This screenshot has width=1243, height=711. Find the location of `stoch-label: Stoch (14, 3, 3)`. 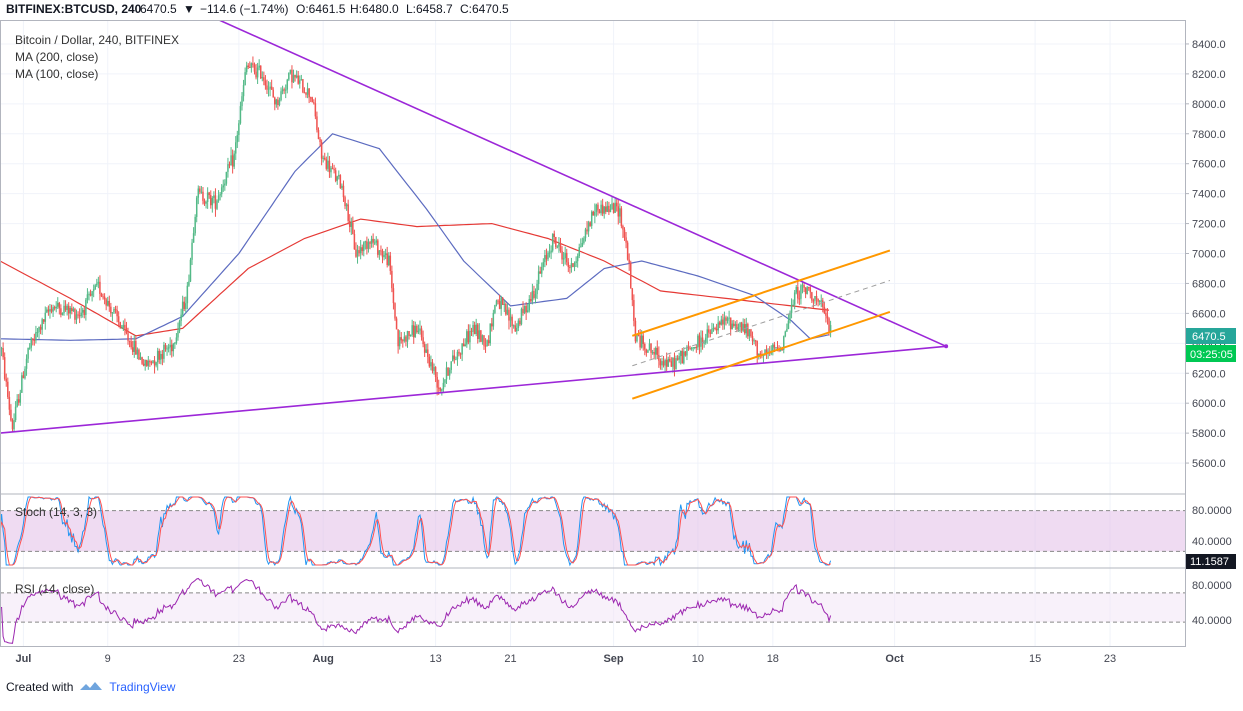

stoch-label: Stoch (14, 3, 3) is located at coordinates (56, 512).